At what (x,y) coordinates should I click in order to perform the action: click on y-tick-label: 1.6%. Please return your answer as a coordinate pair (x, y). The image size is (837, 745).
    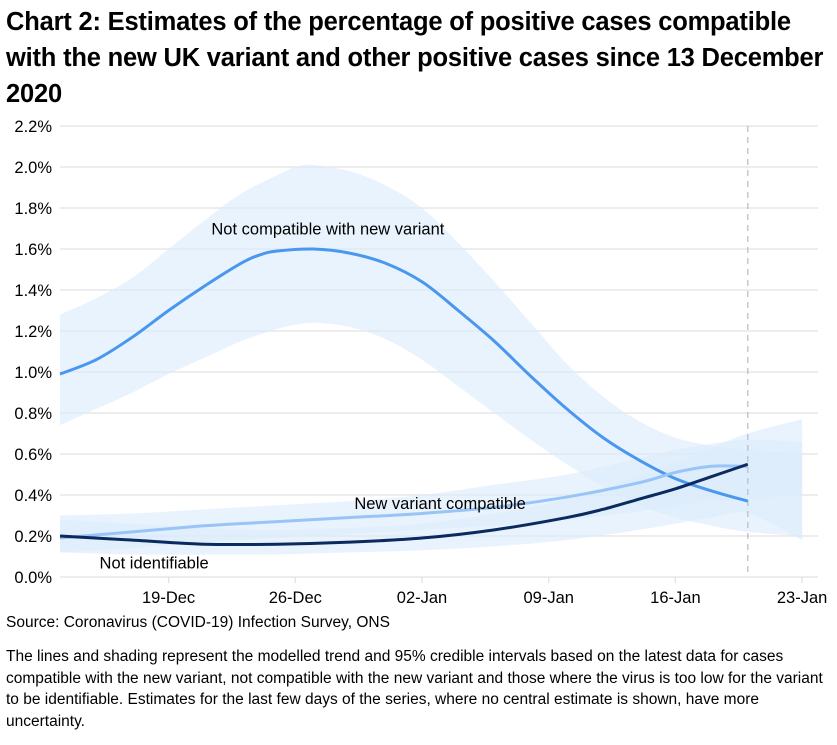
    Looking at the image, I should click on (33, 250).